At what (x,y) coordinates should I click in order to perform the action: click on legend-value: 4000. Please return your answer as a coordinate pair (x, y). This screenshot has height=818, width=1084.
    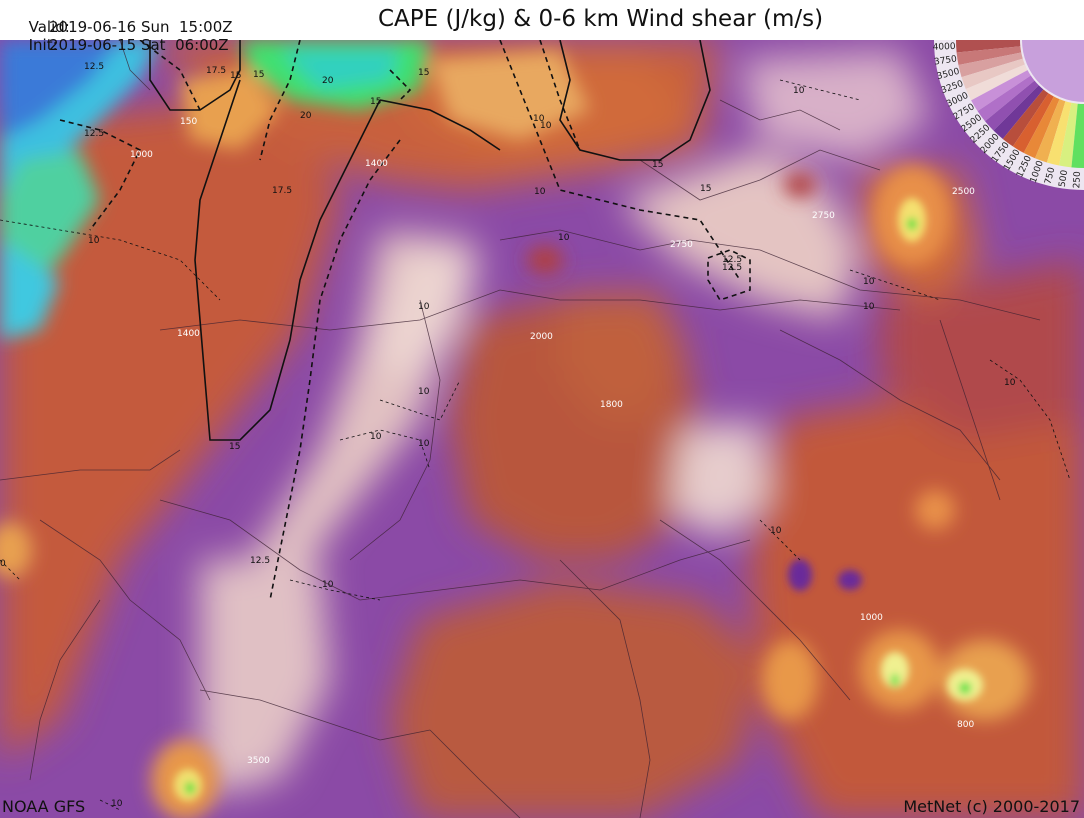
    Looking at the image, I should click on (945, 47).